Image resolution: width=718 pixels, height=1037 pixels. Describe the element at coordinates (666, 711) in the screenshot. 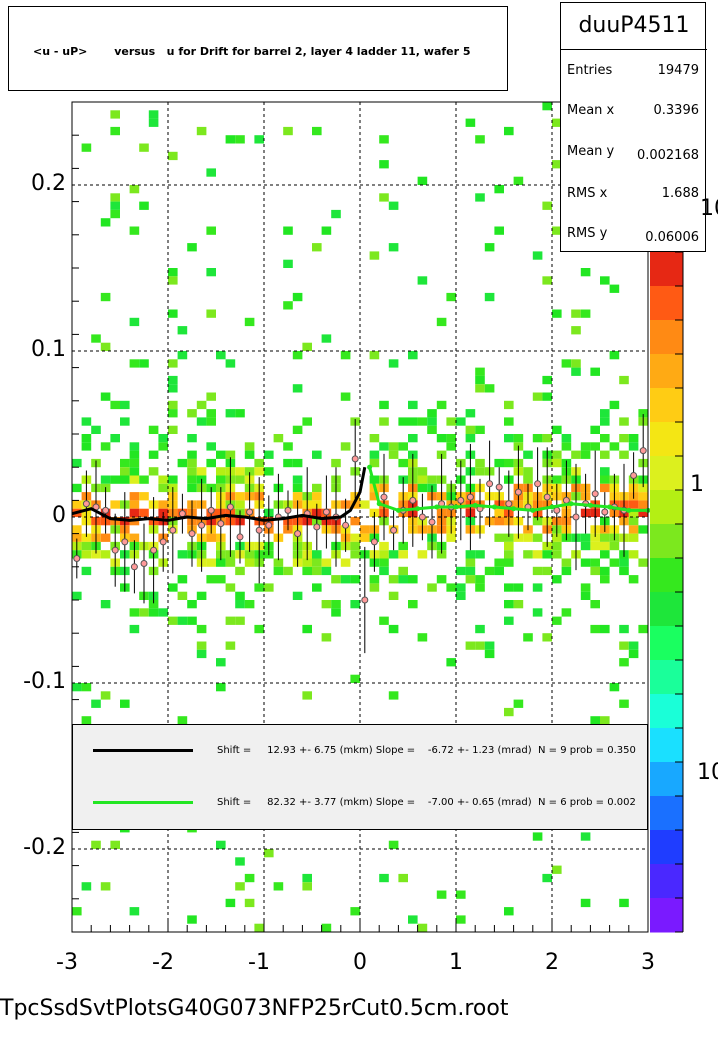

I see `palette-swatch` at that location.